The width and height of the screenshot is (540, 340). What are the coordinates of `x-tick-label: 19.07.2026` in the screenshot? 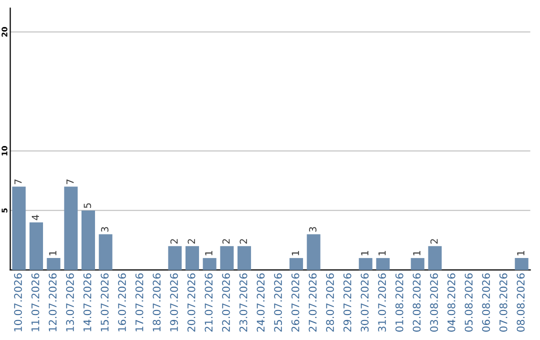 It's located at (174, 302).